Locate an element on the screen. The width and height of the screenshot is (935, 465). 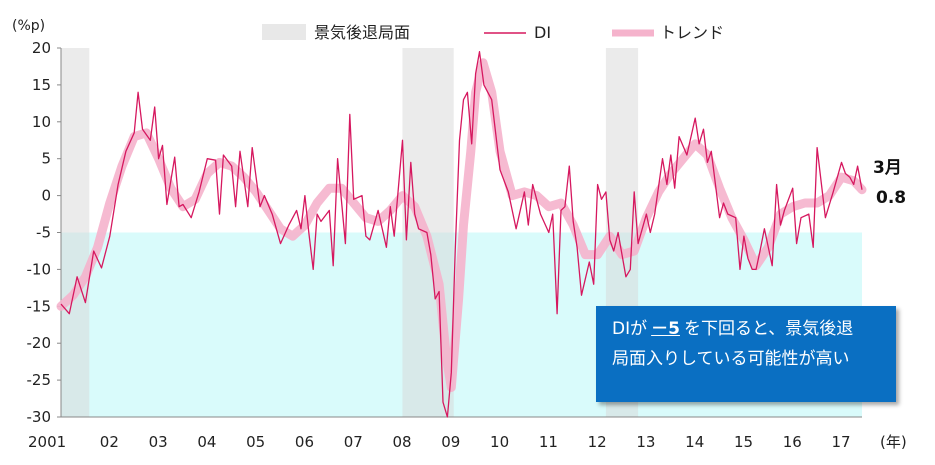
threshold-callout: DIが －5 を下回ると、景気後退 局面入りしている可能性が高い is located at coordinates (746, 354).